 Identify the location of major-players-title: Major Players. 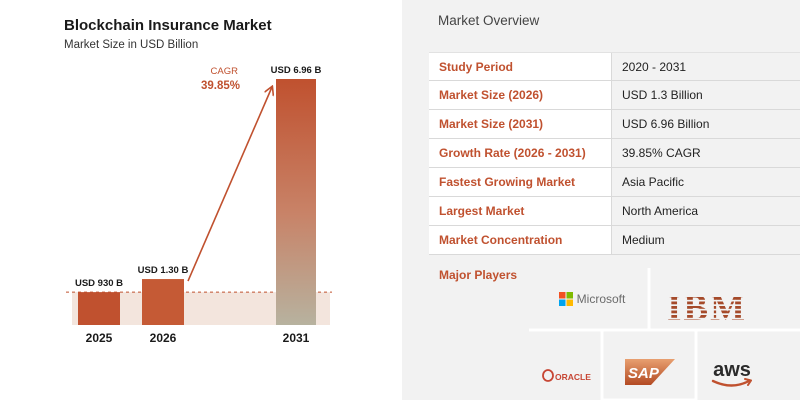
(478, 275).